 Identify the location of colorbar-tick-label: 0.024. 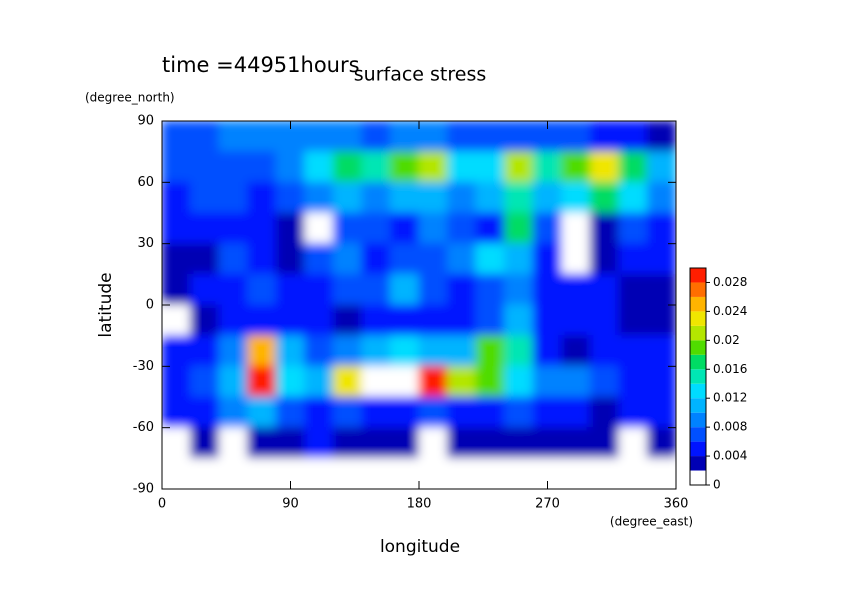
(730, 311).